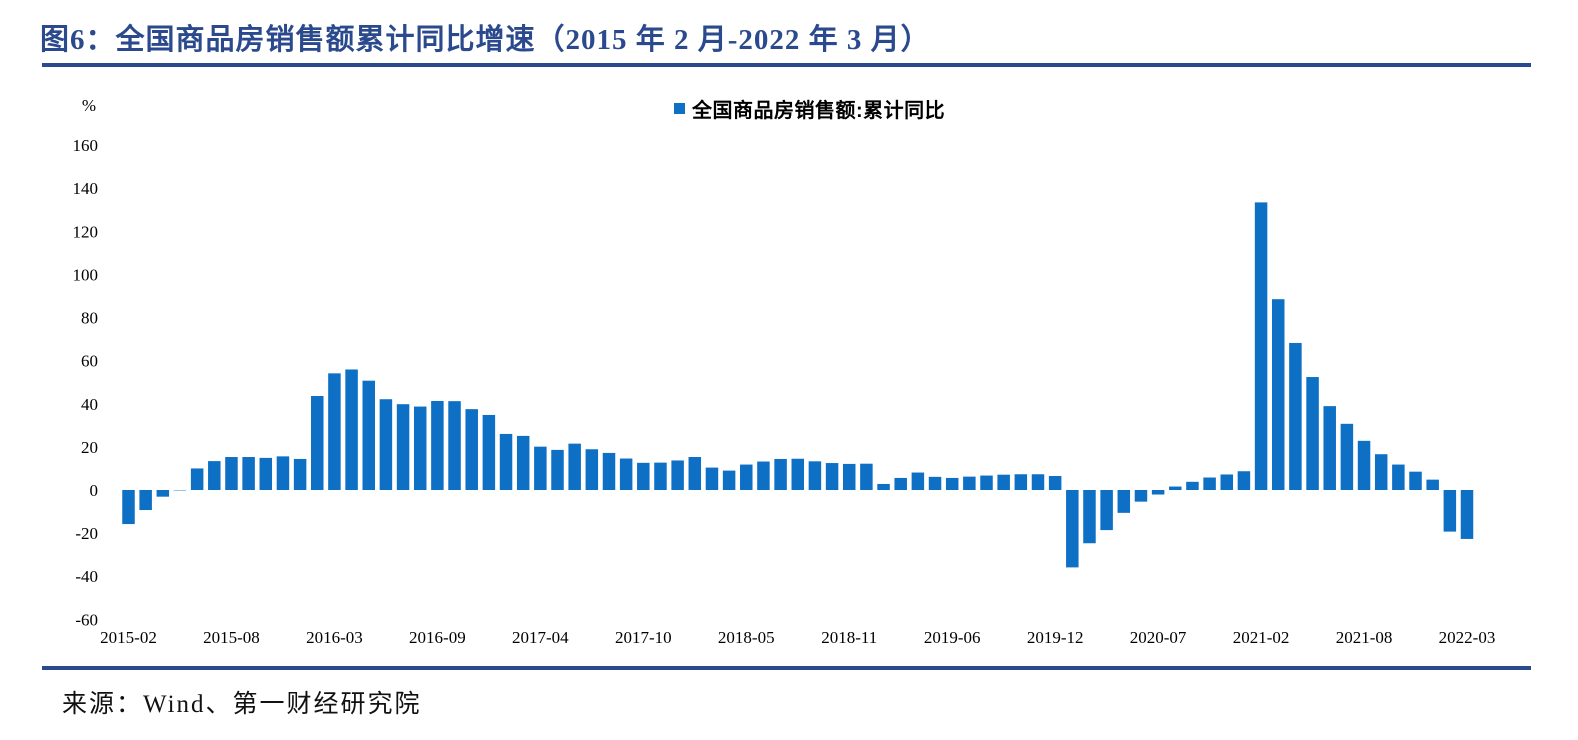 Image resolution: width=1578 pixels, height=740 pixels. What do you see at coordinates (1467, 637) in the screenshot?
I see `x-tick-label: 2022-03` at bounding box center [1467, 637].